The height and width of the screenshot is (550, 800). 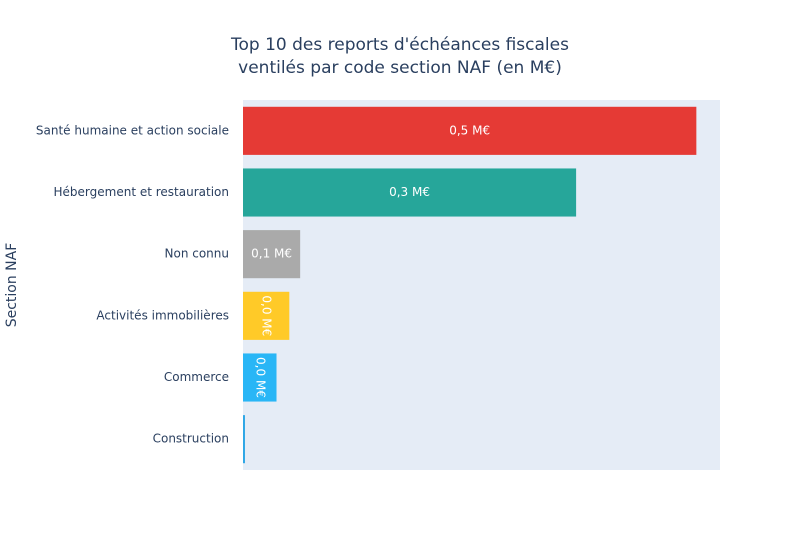 I want to click on y-tick-label: Commerce, so click(x=196, y=377).